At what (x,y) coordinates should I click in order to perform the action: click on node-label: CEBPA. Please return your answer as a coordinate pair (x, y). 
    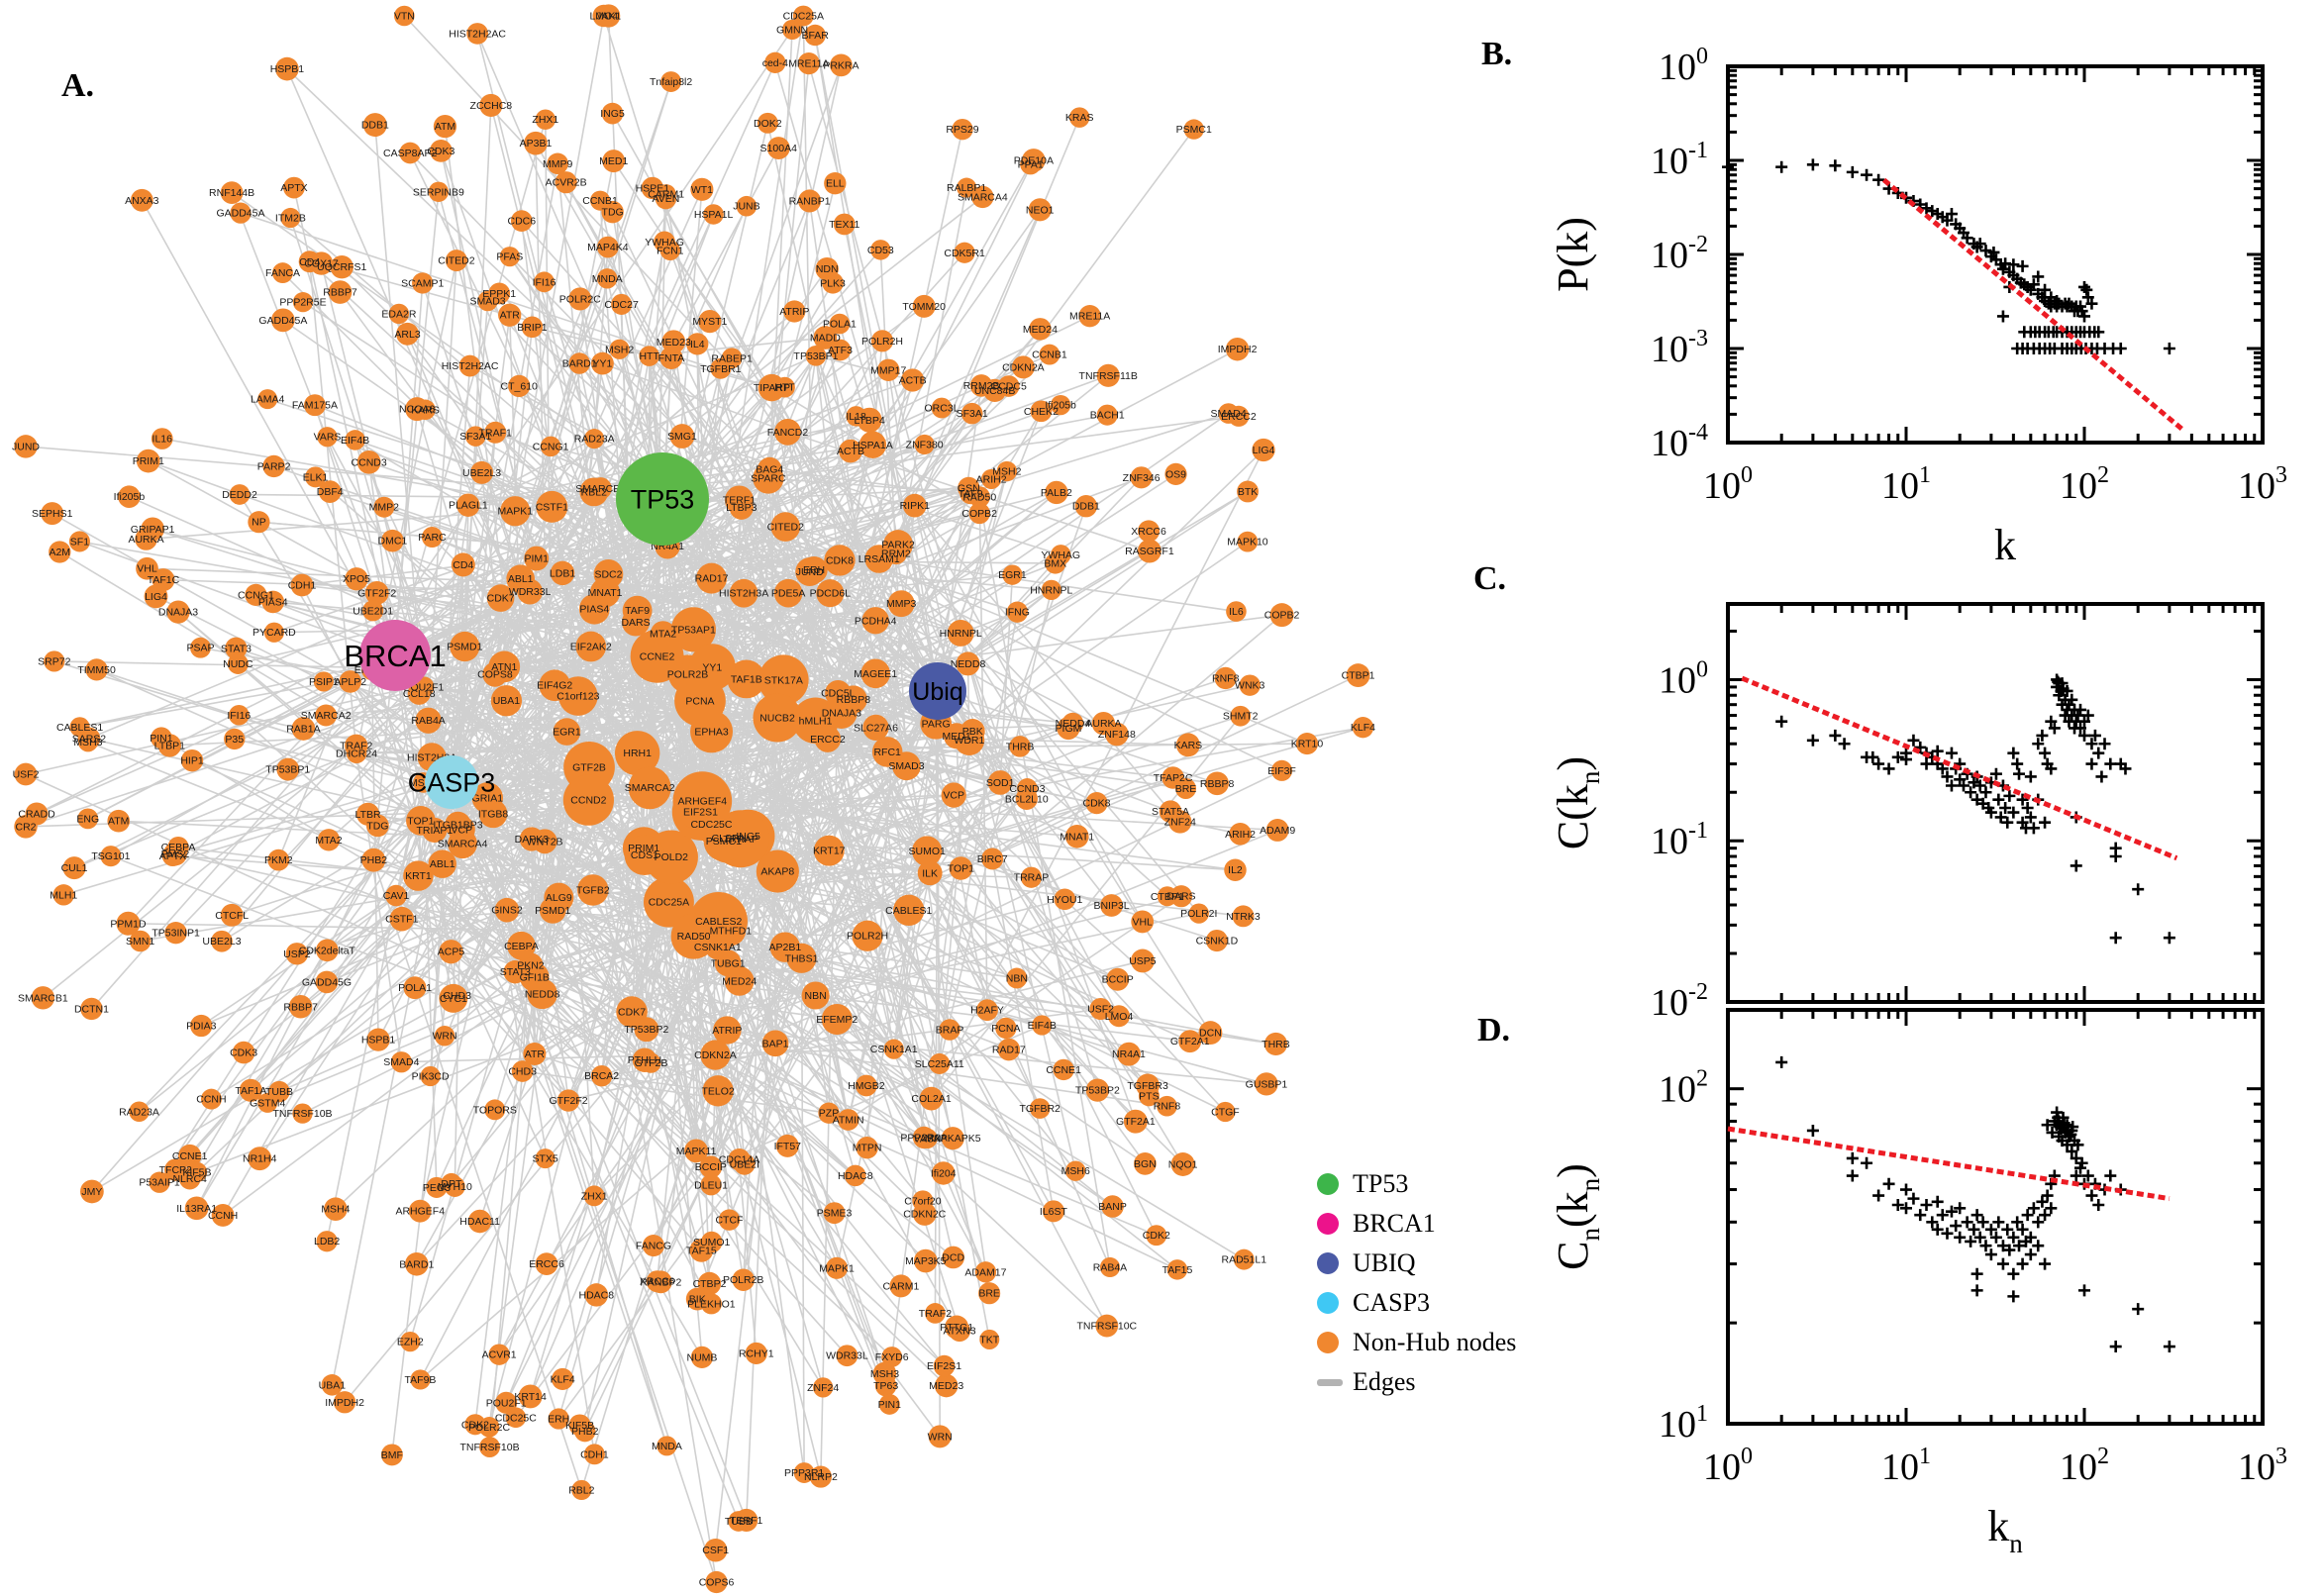
    Looking at the image, I should click on (521, 947).